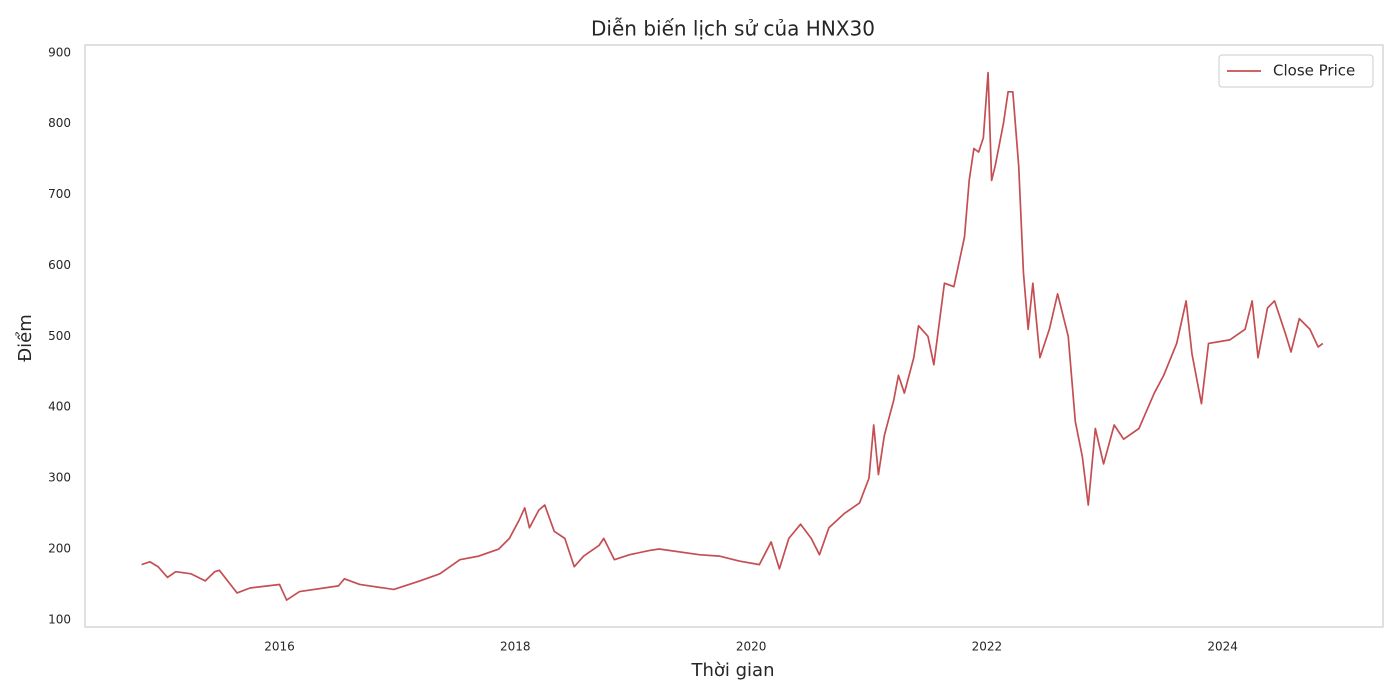 Image resolution: width=1400 pixels, height=700 pixels. What do you see at coordinates (59, 123) in the screenshot?
I see `y-tick-label: 800` at bounding box center [59, 123].